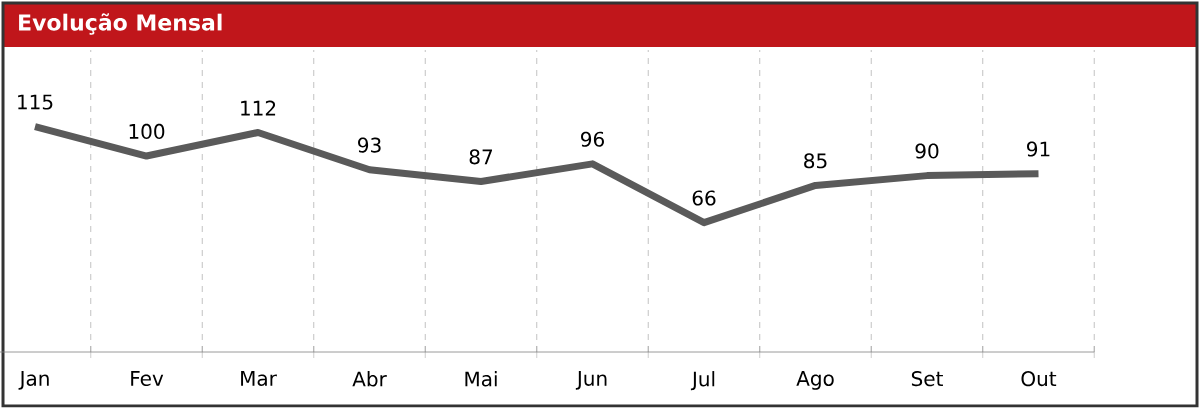  I want to click on data-label: 87, so click(481, 157).